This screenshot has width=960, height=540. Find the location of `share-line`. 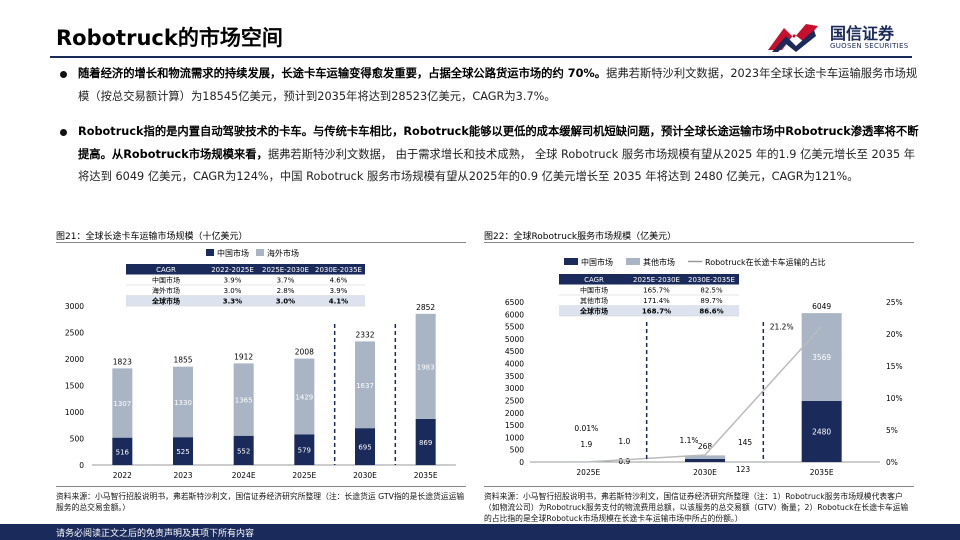

share-line is located at coordinates (705, 394).